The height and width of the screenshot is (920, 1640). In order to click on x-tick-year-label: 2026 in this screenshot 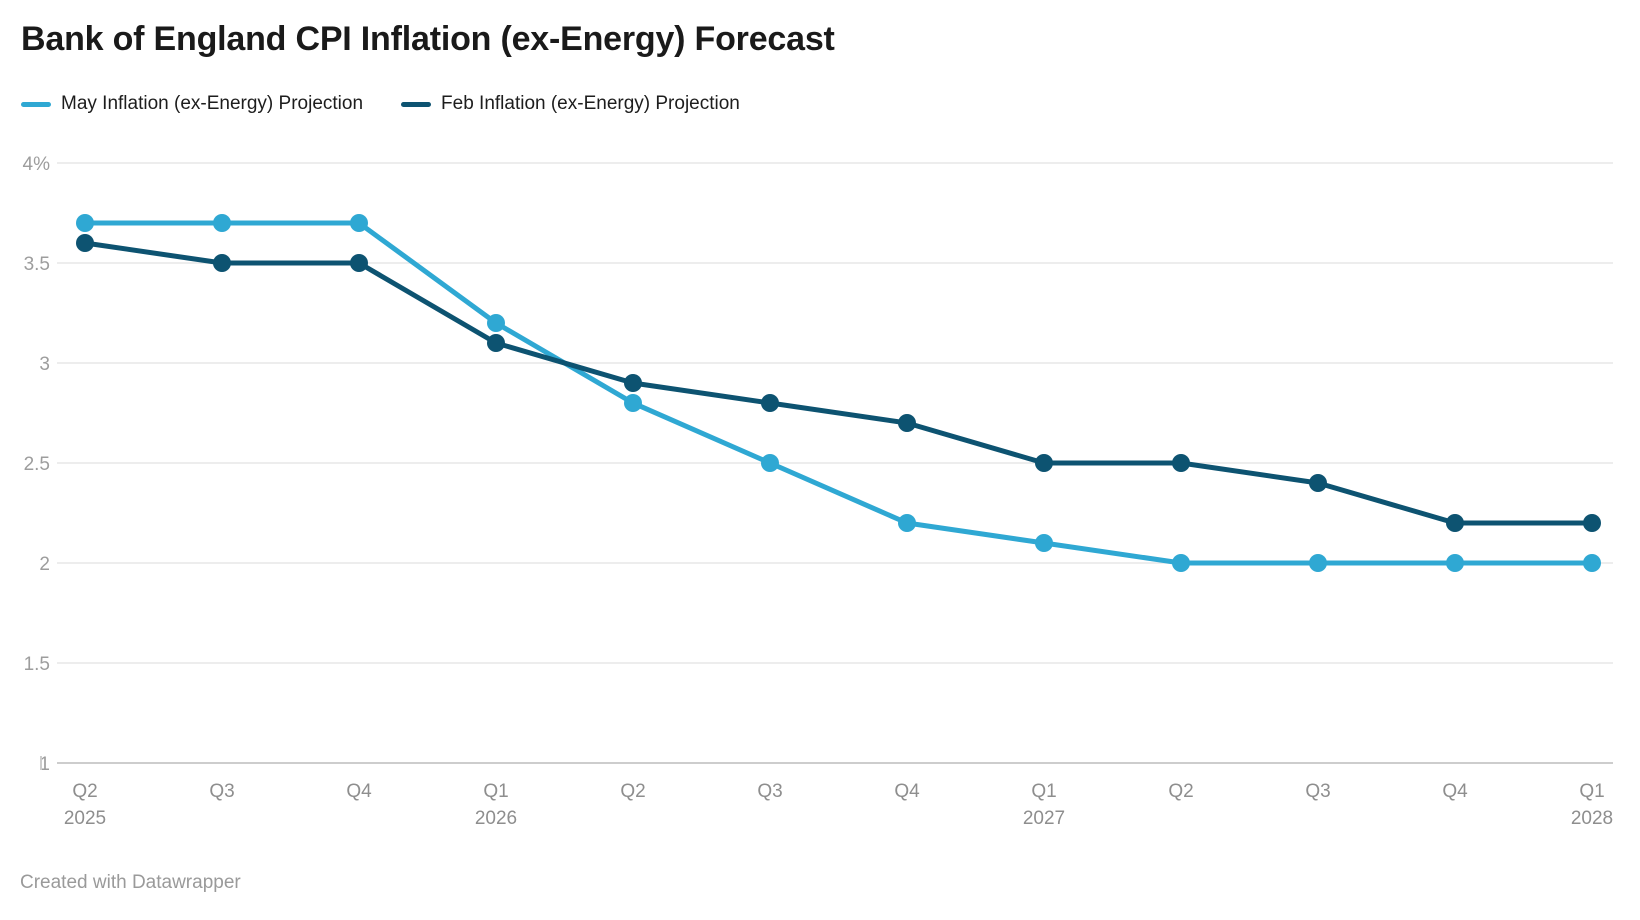, I will do `click(496, 818)`.